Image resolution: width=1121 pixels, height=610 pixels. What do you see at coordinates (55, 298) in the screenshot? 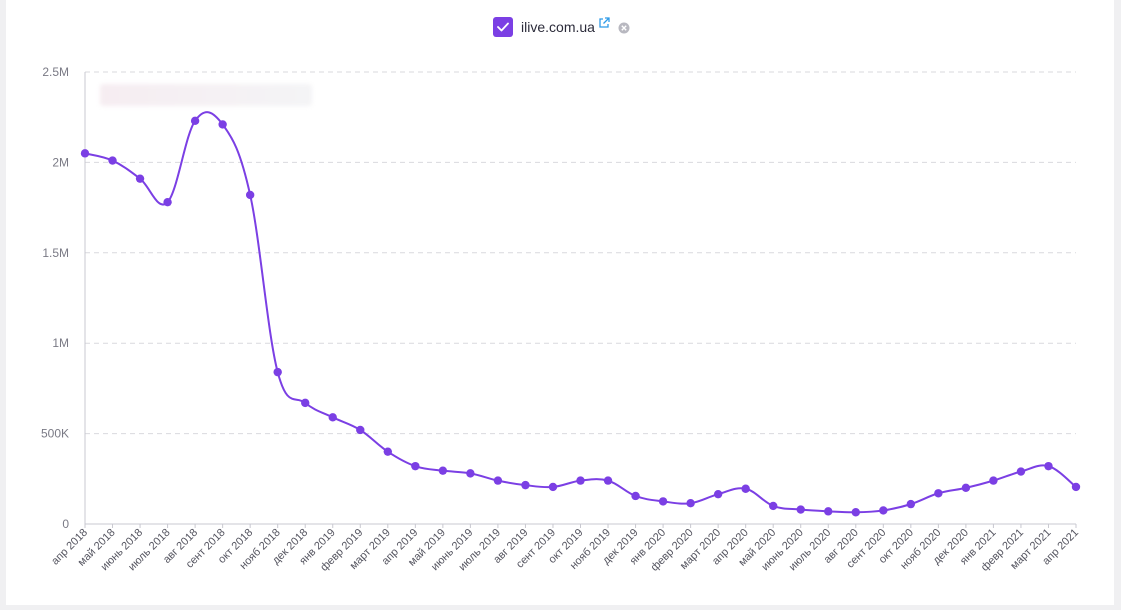
I see `y-axis: 0 500K 1M 1.5M 2M 2.5M` at bounding box center [55, 298].